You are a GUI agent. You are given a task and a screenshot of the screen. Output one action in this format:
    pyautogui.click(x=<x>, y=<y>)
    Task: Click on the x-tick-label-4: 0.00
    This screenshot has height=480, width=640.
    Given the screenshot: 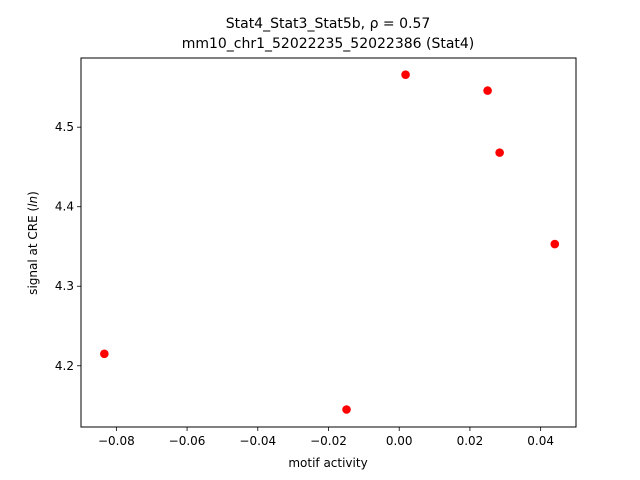 What is the action you would take?
    pyautogui.click(x=399, y=441)
    